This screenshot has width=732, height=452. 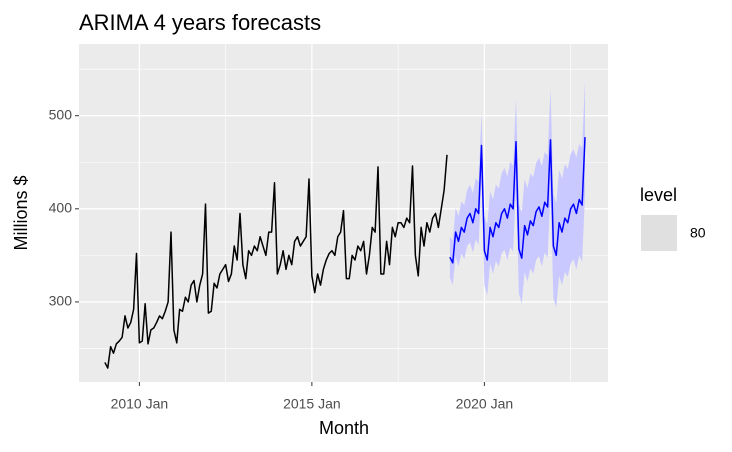 What do you see at coordinates (140, 404) in the screenshot?
I see `x-tick-label: 2010 Jan` at bounding box center [140, 404].